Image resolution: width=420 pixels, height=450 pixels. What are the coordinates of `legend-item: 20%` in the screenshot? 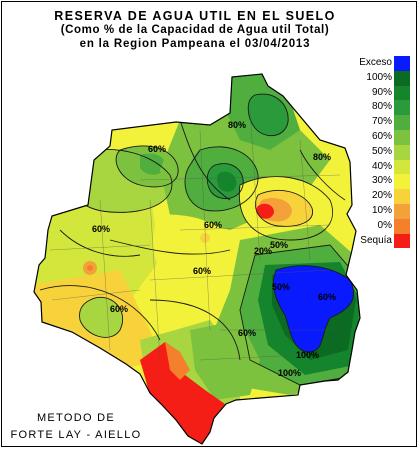 It's located at (382, 196).